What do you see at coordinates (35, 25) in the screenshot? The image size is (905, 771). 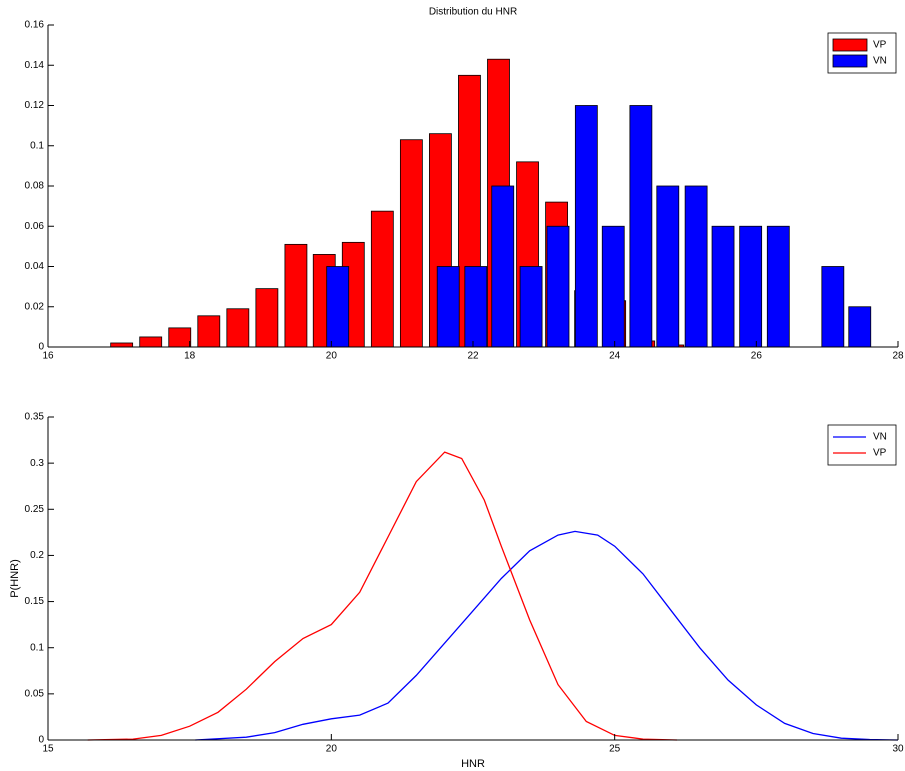 I see `y-tick-label: 0.16` at bounding box center [35, 25].